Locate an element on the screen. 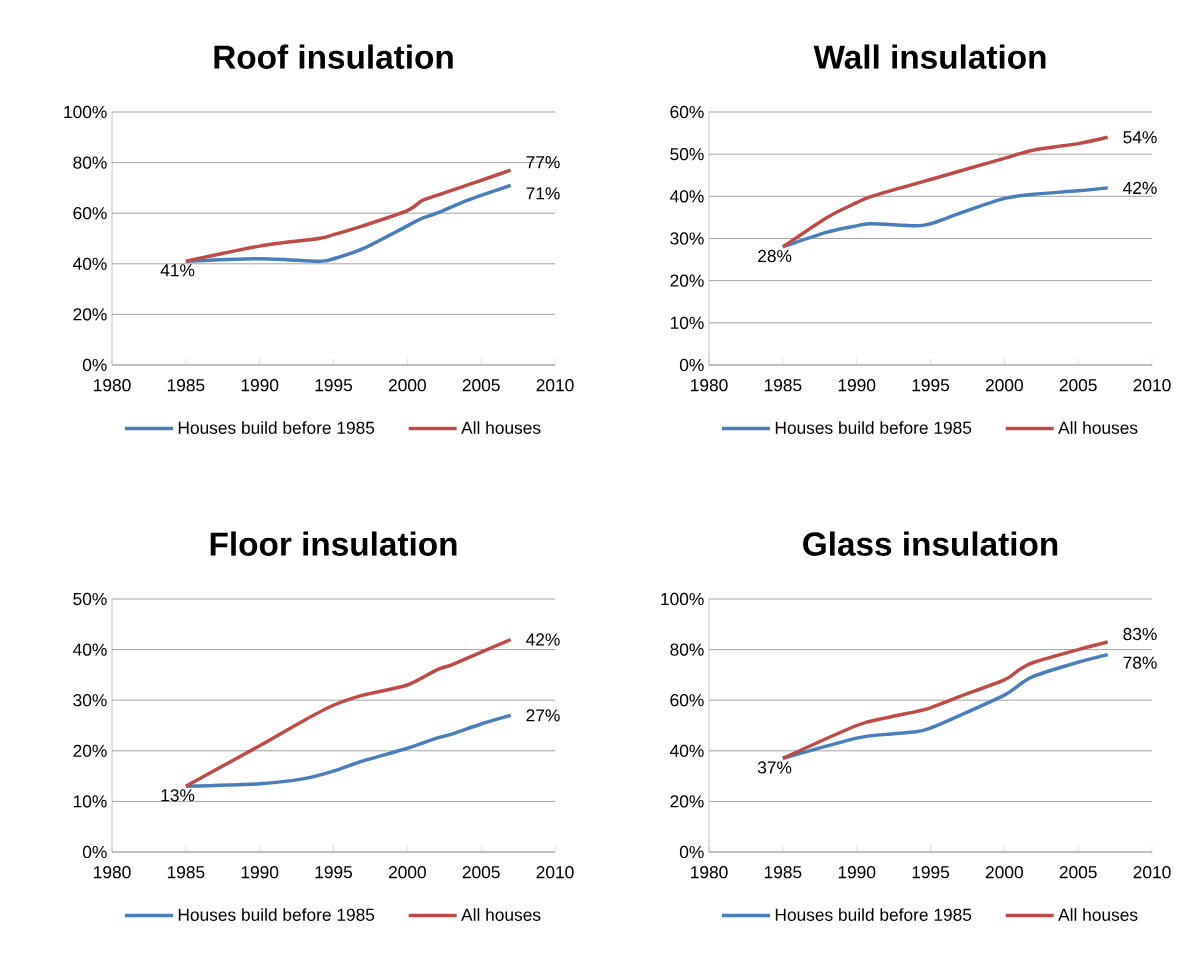  data-label: 27% is located at coordinates (543, 715).